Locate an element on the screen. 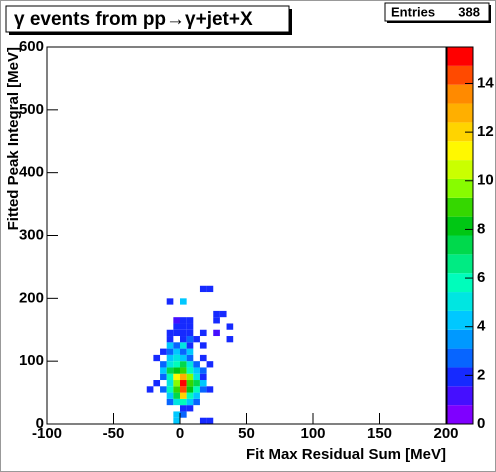 This screenshot has height=472, width=496. chart-title: γ events from pp→γ+jet+X is located at coordinates (133, 19).